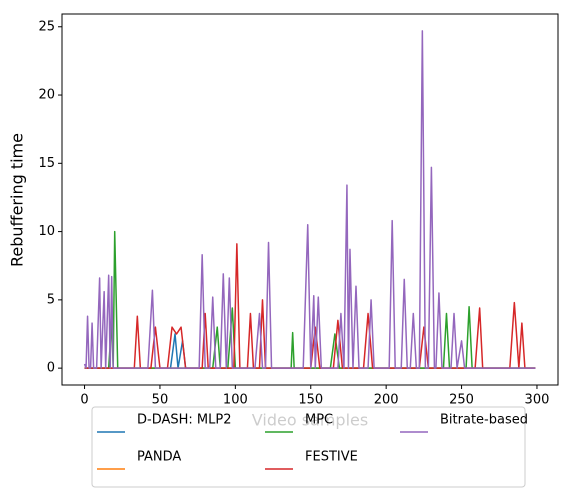 The image size is (570, 497). What do you see at coordinates (46, 231) in the screenshot?
I see `y-tick-label: 10` at bounding box center [46, 231].